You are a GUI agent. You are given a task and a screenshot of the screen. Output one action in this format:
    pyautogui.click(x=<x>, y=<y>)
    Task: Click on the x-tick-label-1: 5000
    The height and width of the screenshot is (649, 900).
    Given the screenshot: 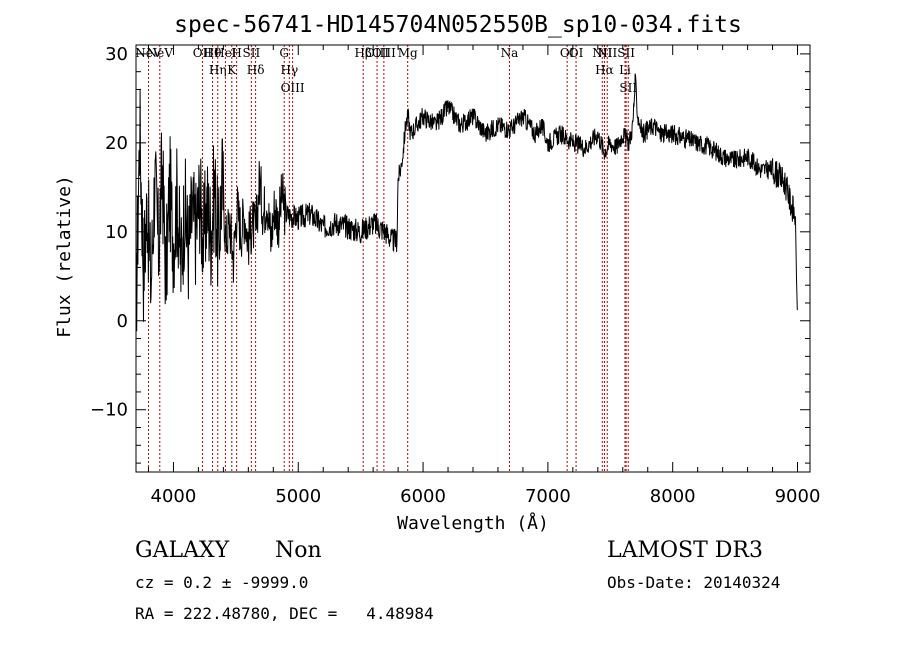 What is the action you would take?
    pyautogui.click(x=298, y=496)
    